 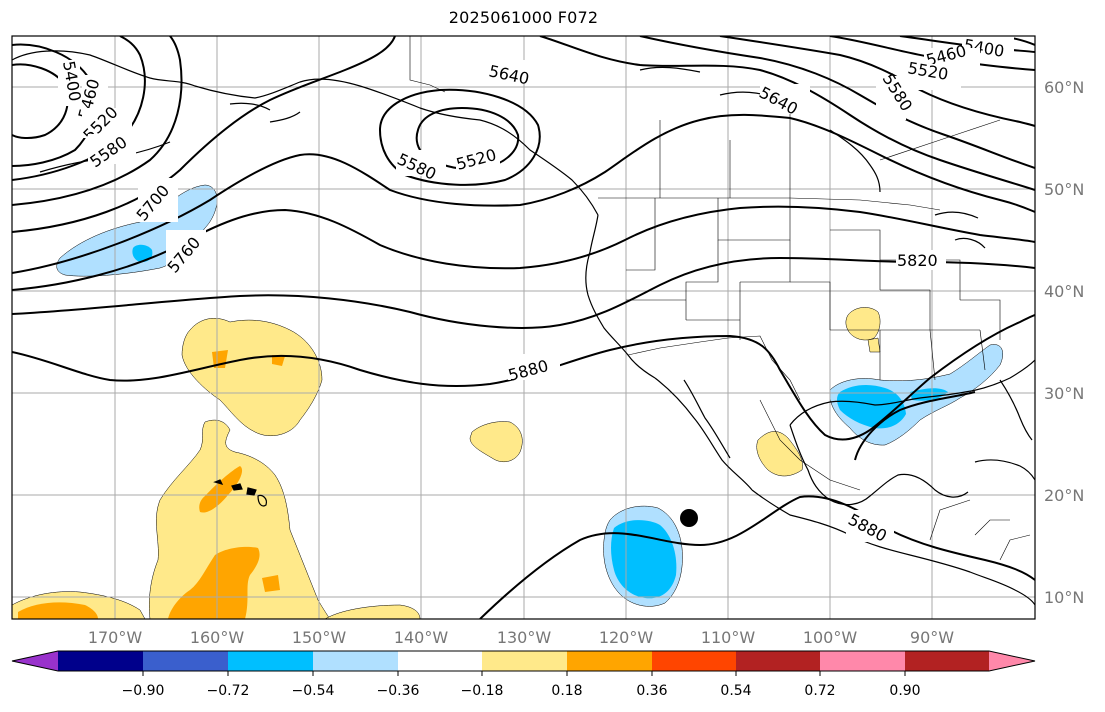 I want to click on colorbar-extend-right, so click(x=1012, y=661).